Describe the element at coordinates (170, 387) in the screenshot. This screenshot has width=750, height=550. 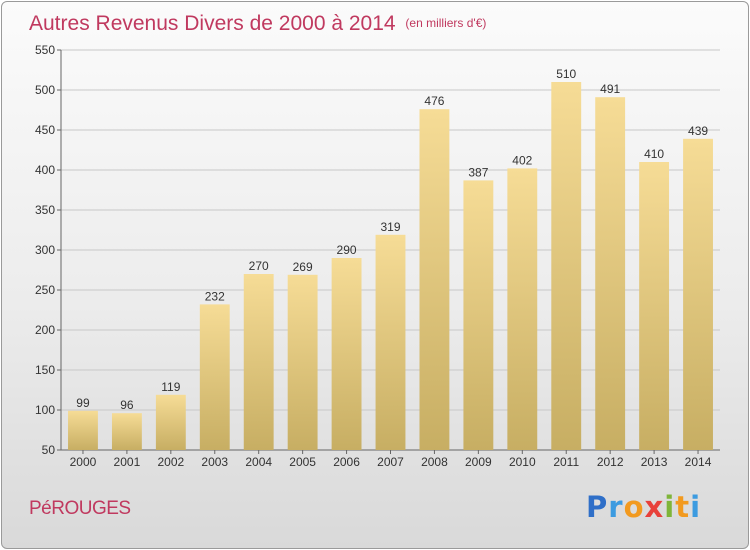
I see `data-label: 119` at that location.